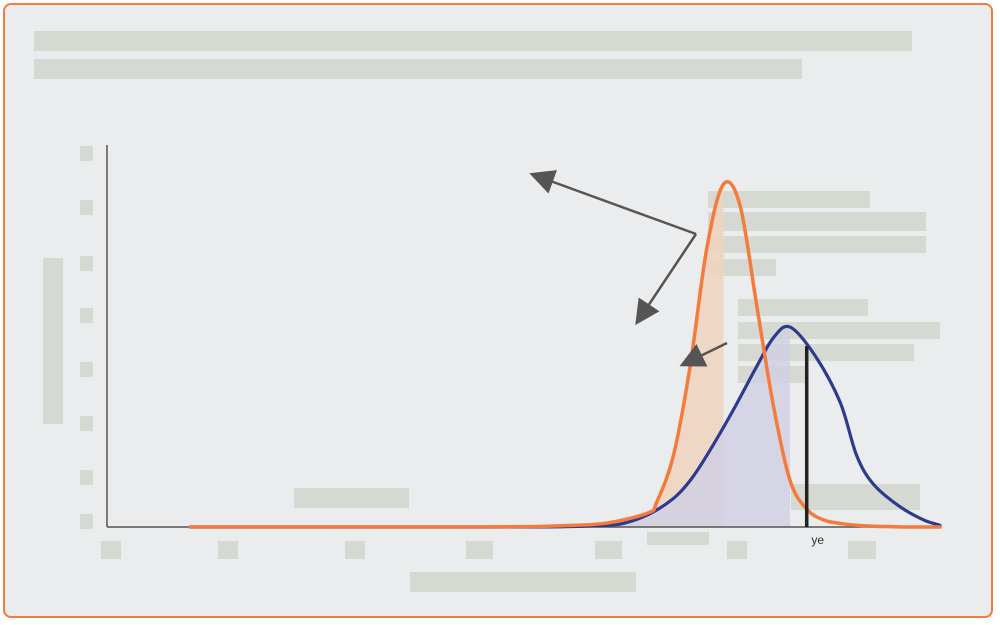 Image resolution: width=1000 pixels, height=625 pixels. I want to click on arrow-to-navy-peak, so click(666, 279).